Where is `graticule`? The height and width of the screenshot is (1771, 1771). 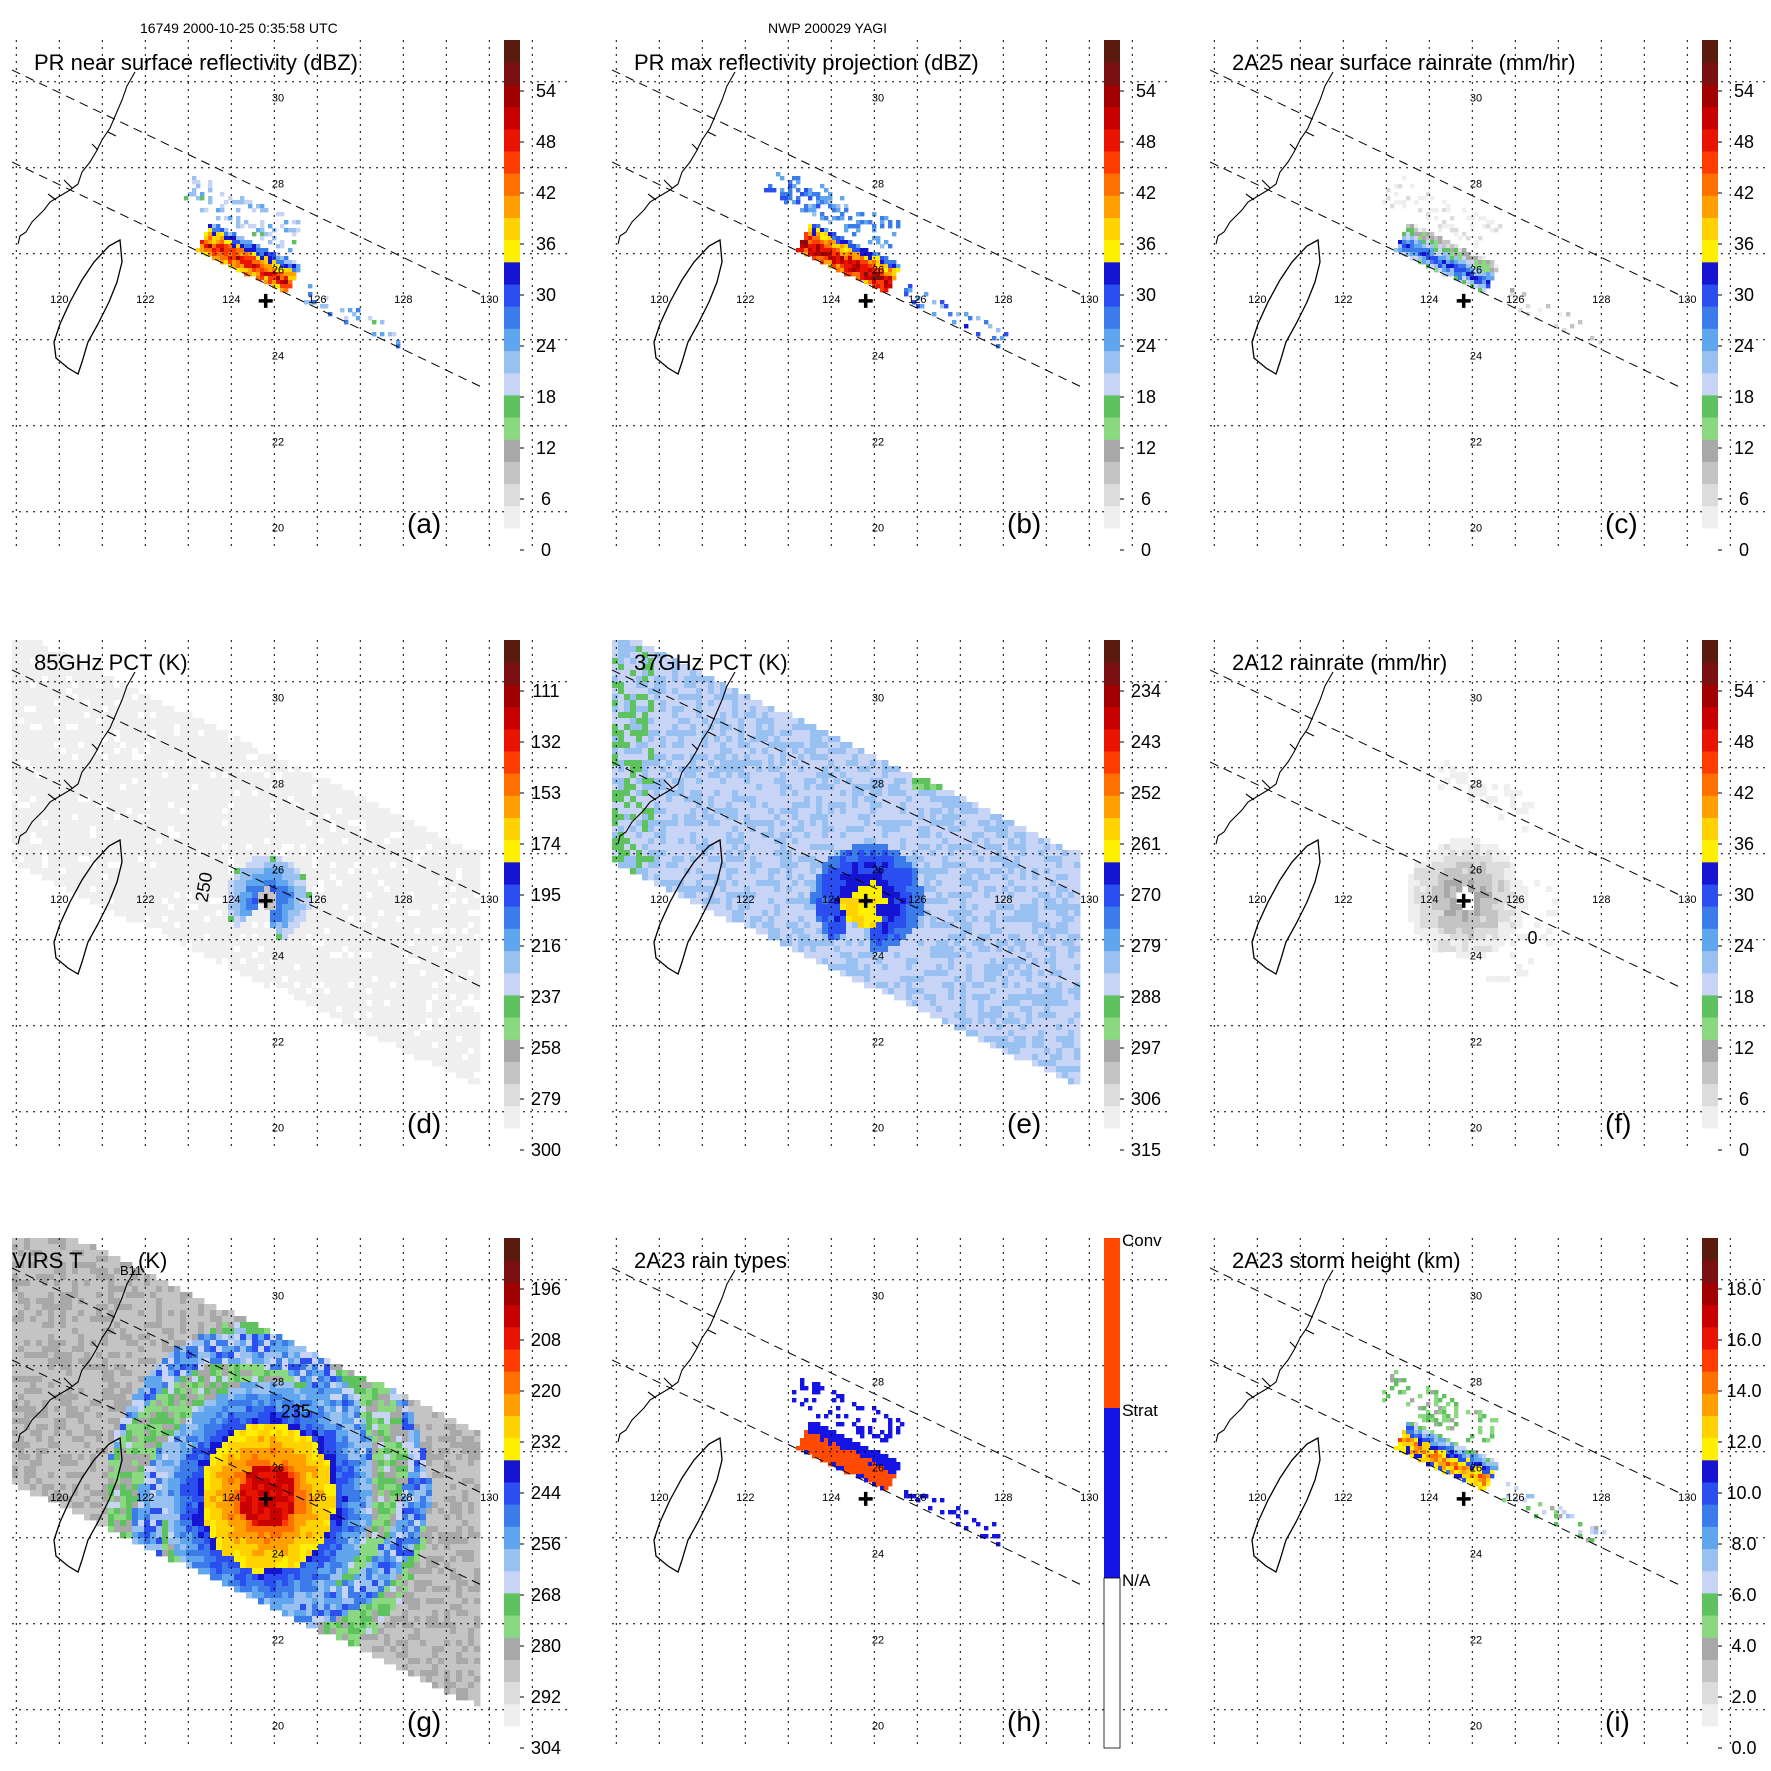 graticule is located at coordinates (292, 295).